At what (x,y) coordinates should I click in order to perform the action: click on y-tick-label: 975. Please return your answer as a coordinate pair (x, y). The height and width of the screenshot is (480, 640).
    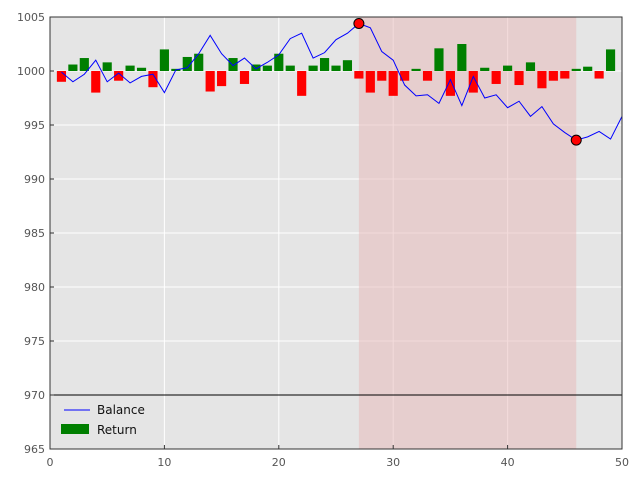
    Looking at the image, I should click on (34, 341).